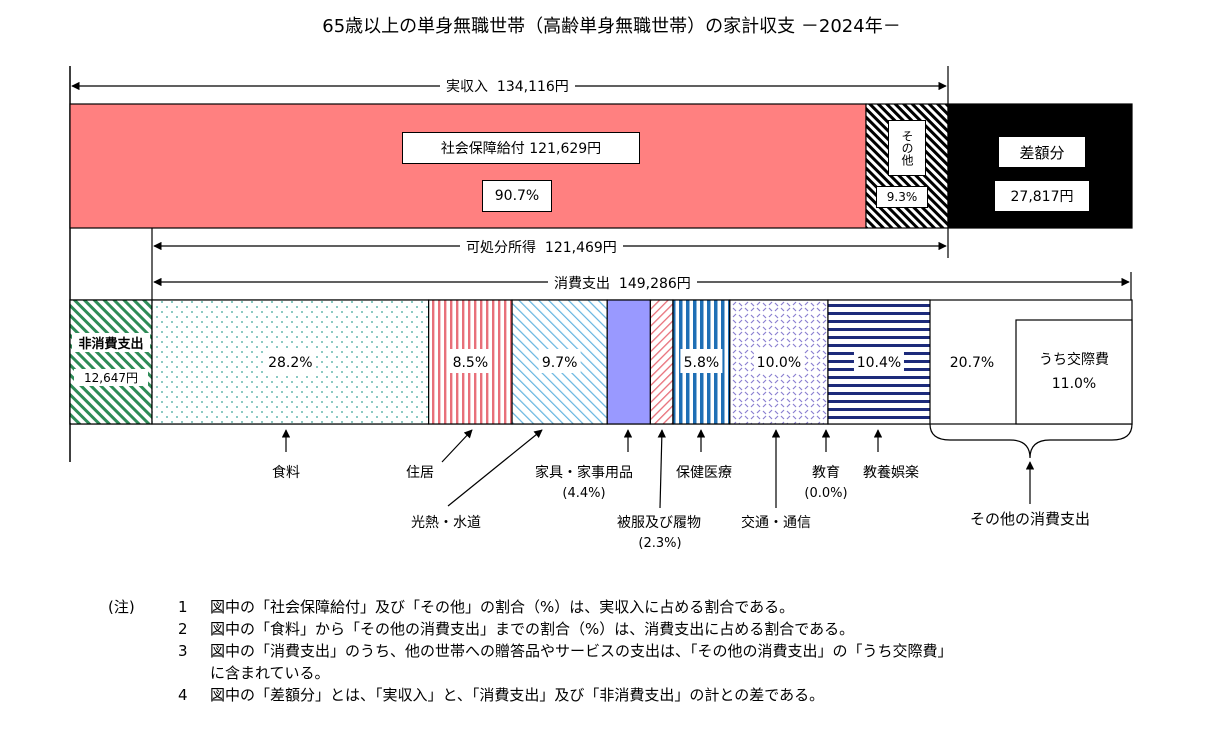 This screenshot has width=1223, height=744. Describe the element at coordinates (1031, 441) in the screenshot. I see `other-consumption-brace` at that location.